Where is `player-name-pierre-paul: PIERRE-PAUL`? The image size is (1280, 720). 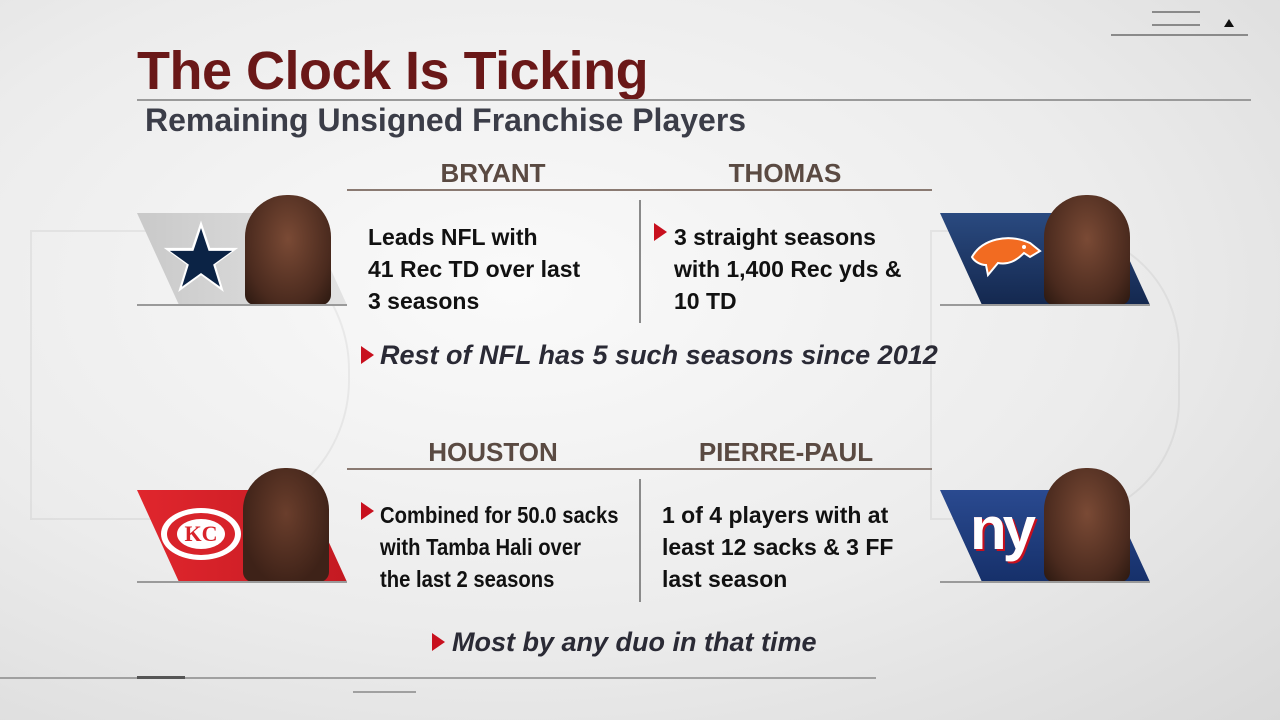 player-name-pierre-paul: PIERRE-PAUL is located at coordinates (786, 452).